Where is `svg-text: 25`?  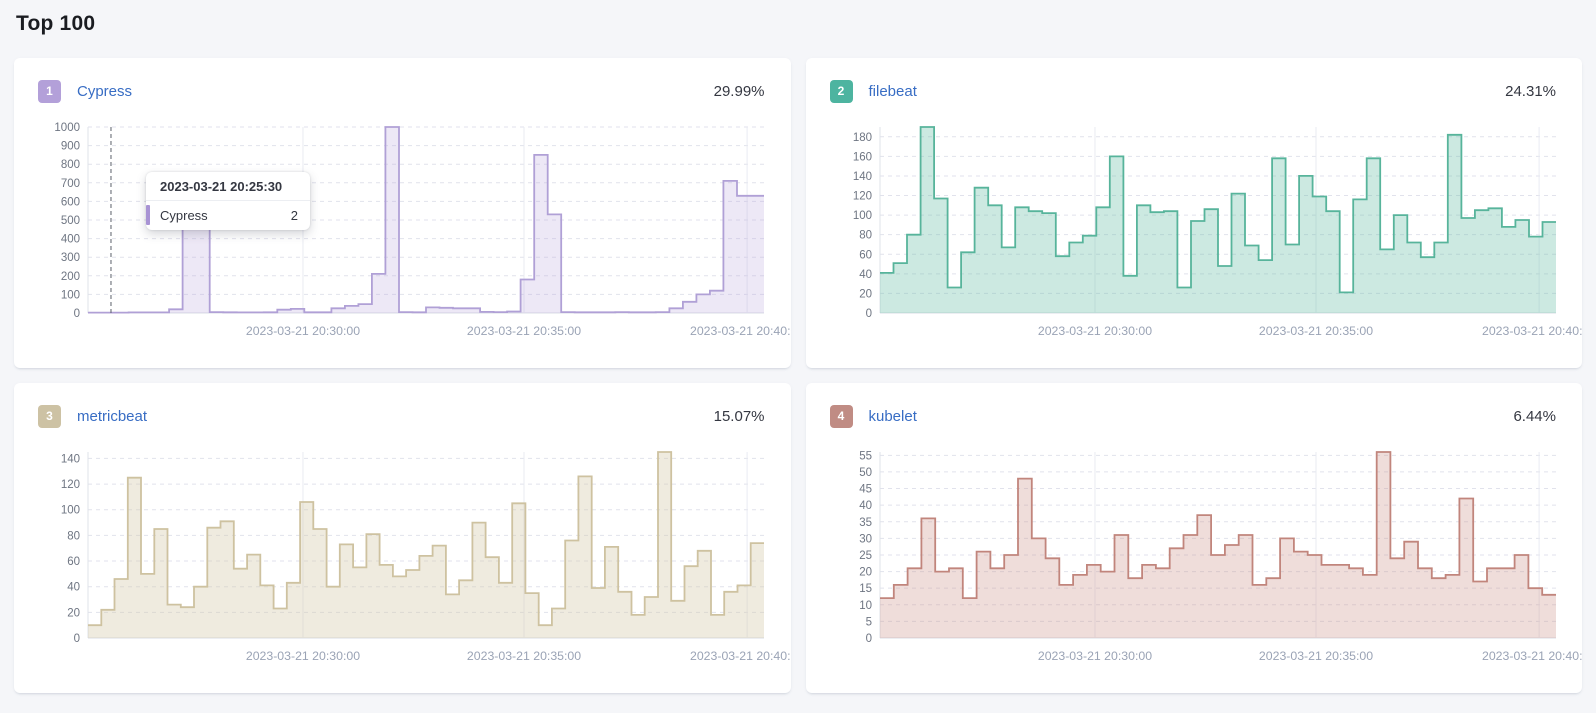
svg-text: 25 is located at coordinates (865, 556).